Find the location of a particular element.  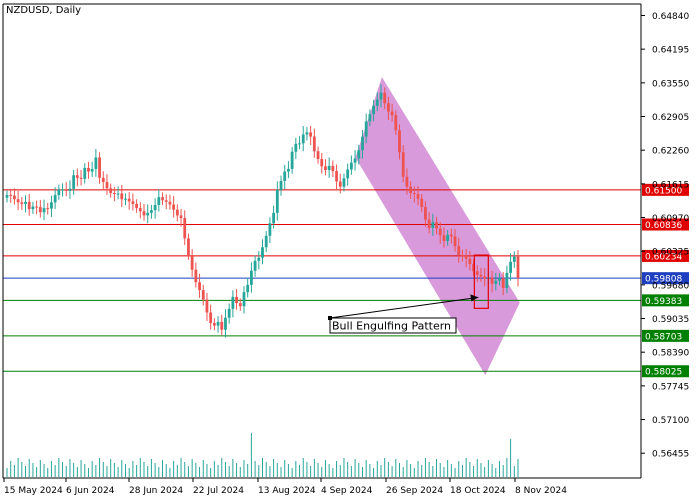

annotation-box is located at coordinates (393, 325).